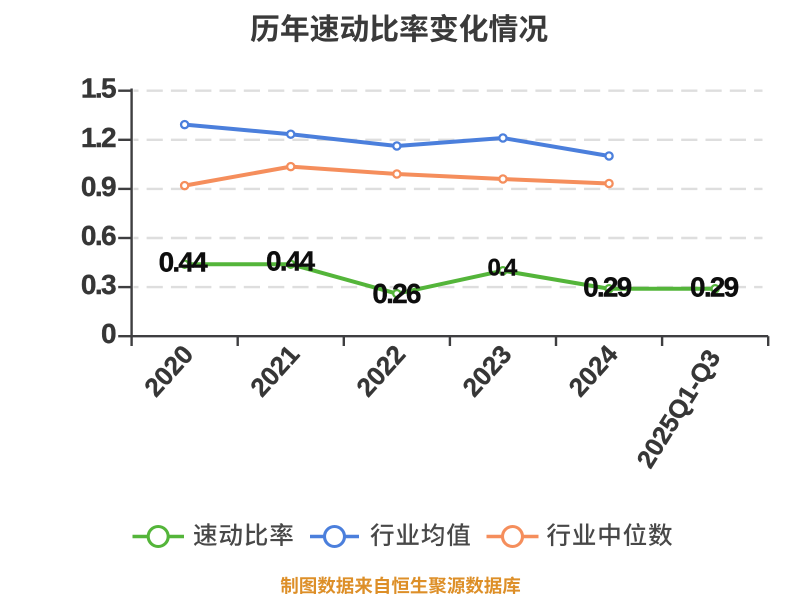  Describe the element at coordinates (593, 370) in the screenshot. I see `svg-text: 2024` at that location.